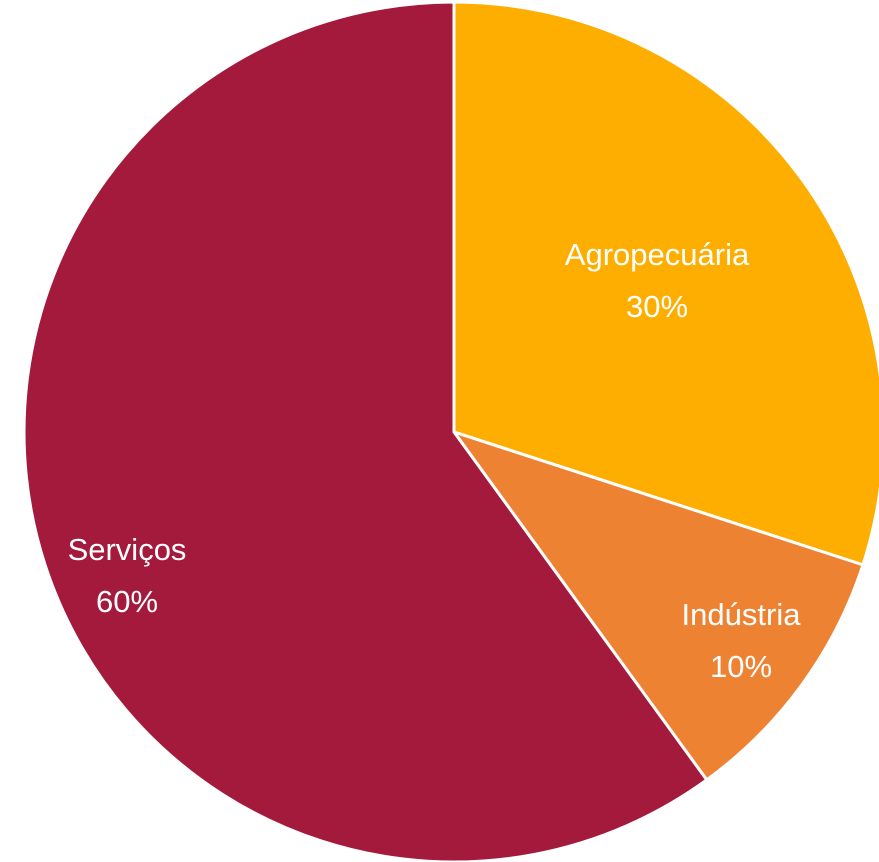 The height and width of the screenshot is (862, 879). I want to click on slice-label-agropecuaria: Agropecuária, so click(657, 254).